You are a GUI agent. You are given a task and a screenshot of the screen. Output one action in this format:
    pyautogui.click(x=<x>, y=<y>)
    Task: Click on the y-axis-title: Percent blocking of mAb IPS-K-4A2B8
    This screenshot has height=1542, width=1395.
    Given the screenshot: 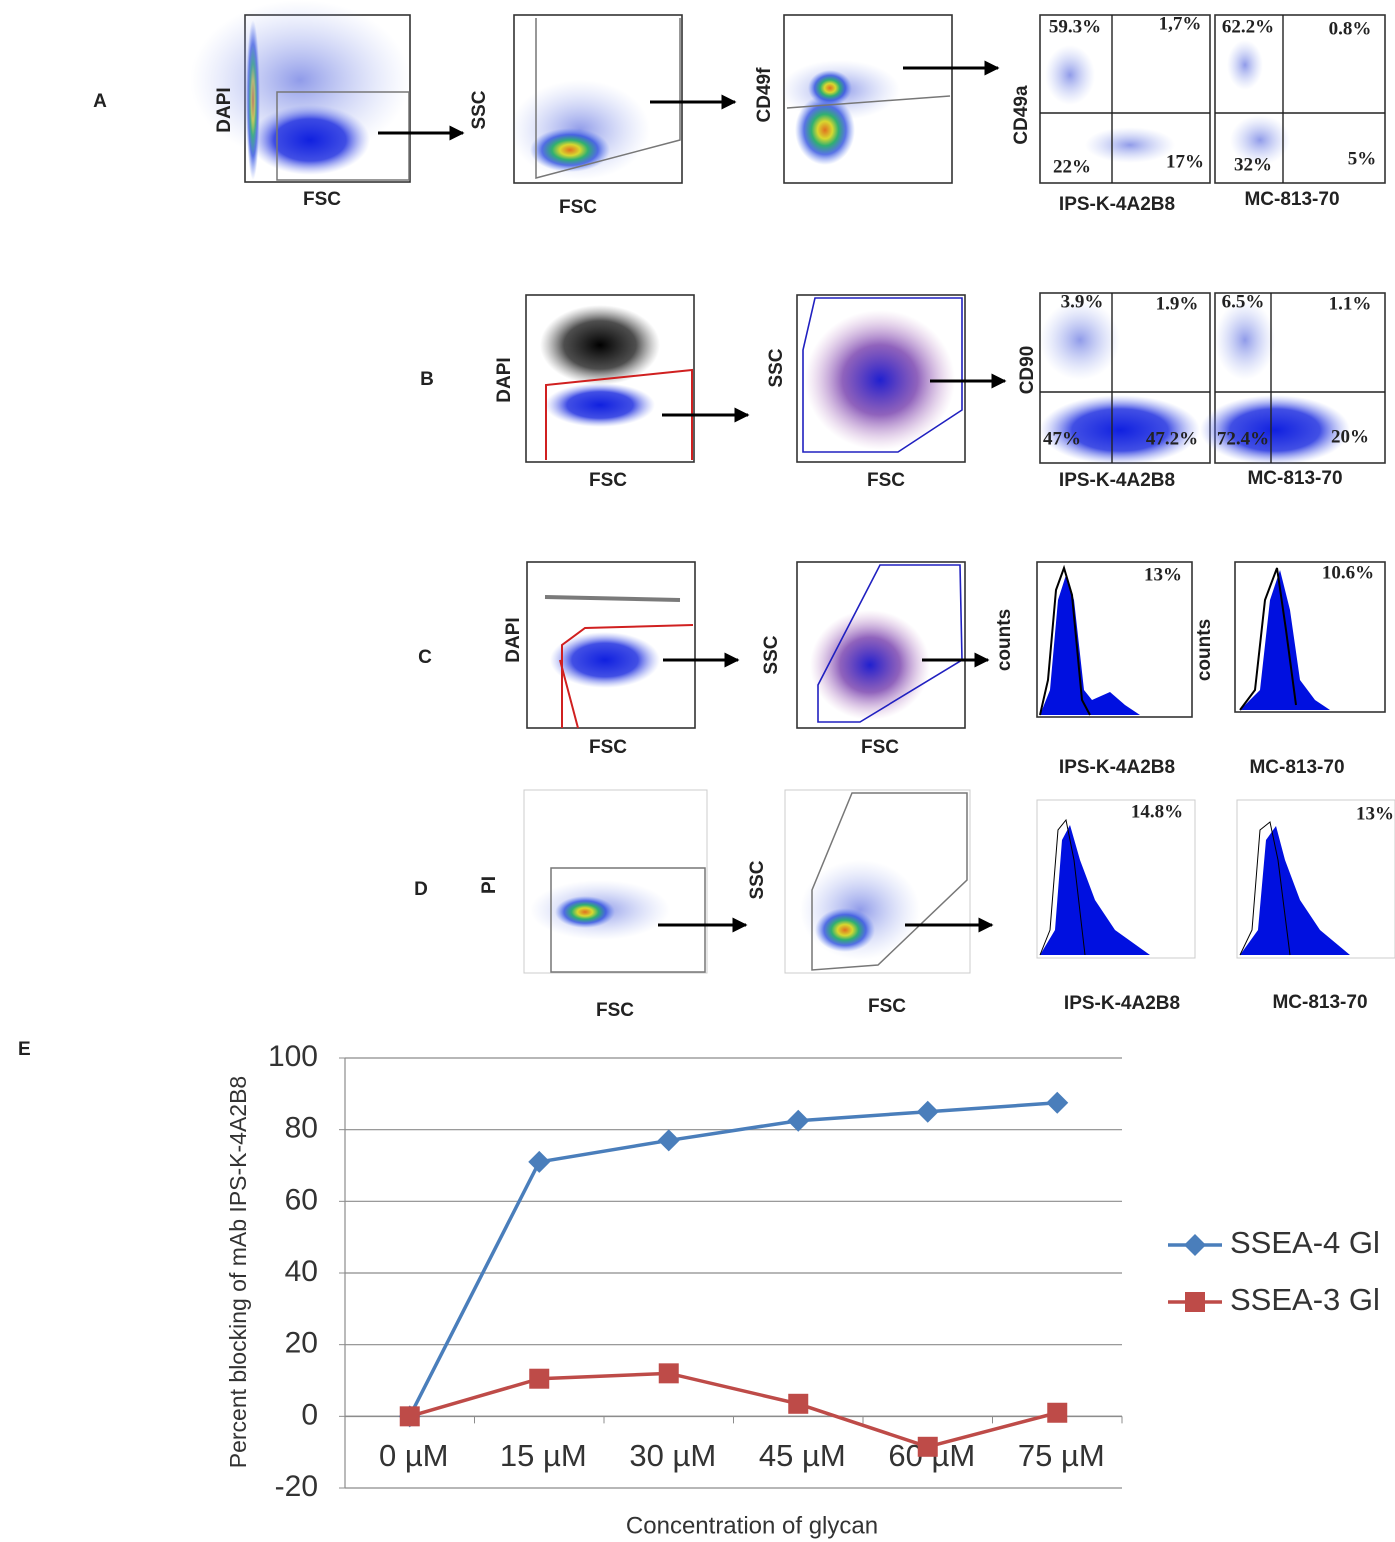 What is the action you would take?
    pyautogui.click(x=238, y=1272)
    